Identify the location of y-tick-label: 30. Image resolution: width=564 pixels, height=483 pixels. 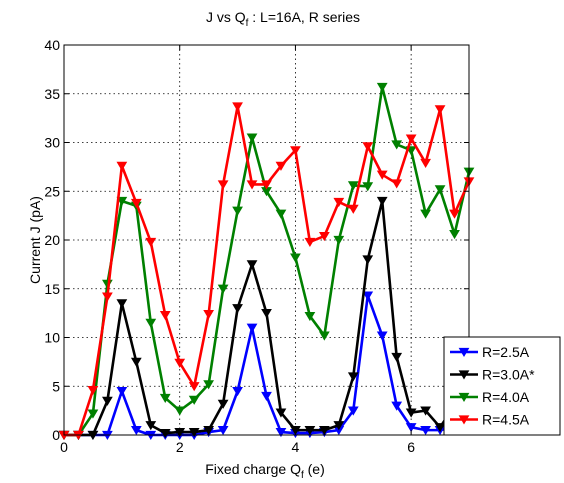
(52, 143).